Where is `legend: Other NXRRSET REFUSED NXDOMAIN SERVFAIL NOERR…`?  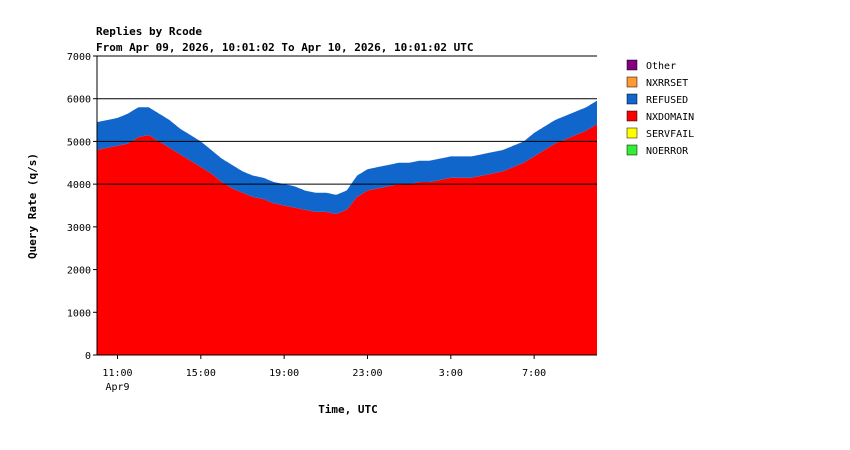 legend: Other NXRRSET REFUSED NXDOMAIN SERVFAIL NOERR… is located at coordinates (660, 108).